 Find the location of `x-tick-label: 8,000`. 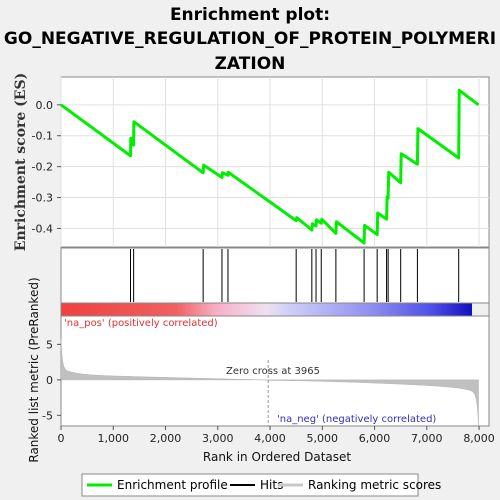

x-tick-label: 8,000 is located at coordinates (479, 438).